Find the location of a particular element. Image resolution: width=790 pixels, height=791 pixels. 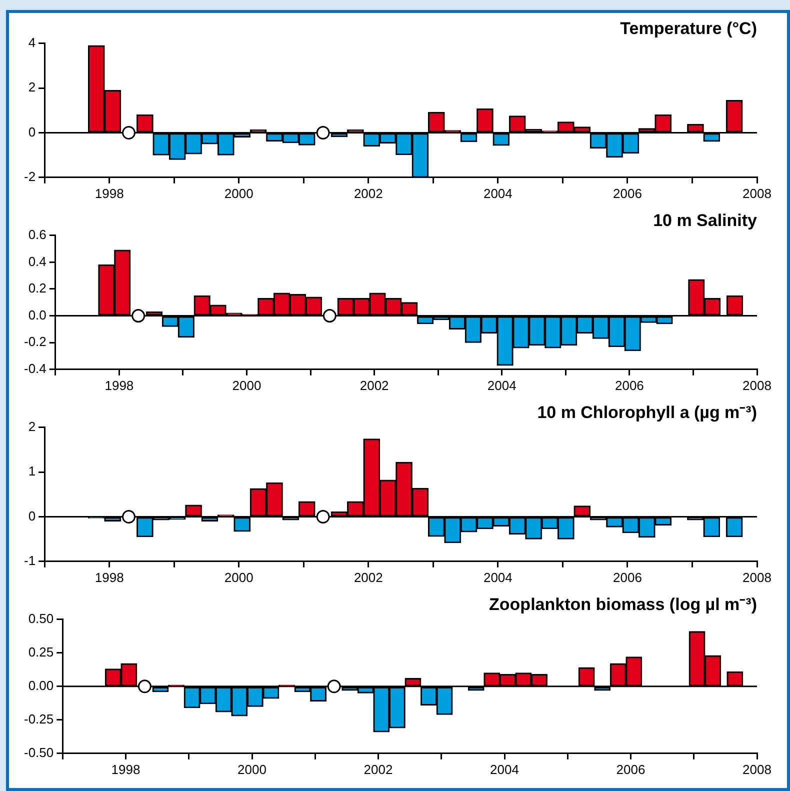

chart-title: 10 m Salinity is located at coordinates (705, 220).